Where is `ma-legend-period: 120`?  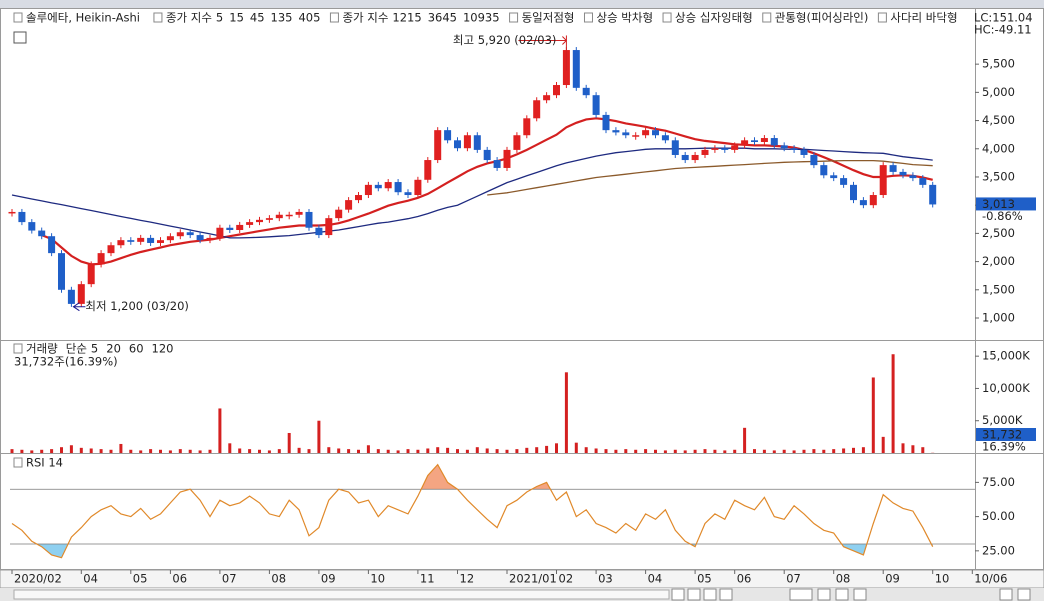
ma-legend-period: 120 is located at coordinates (163, 349).